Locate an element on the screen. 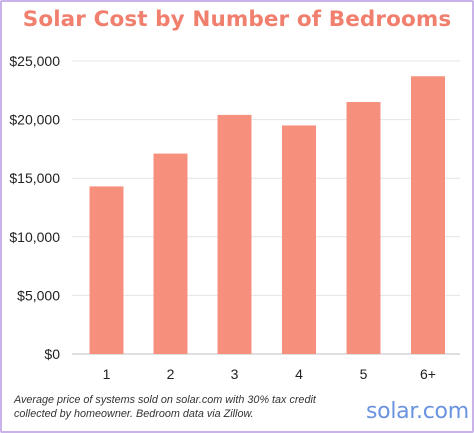 The image size is (474, 433). solar-logo: solar.com is located at coordinates (417, 411).